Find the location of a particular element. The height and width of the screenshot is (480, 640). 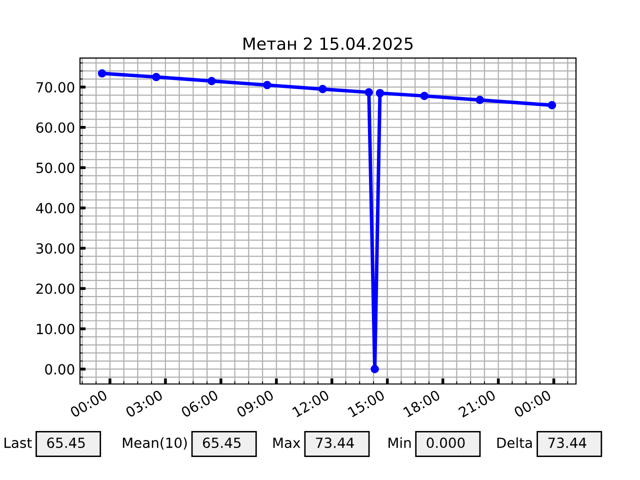

y-tick-label: 40.00 is located at coordinates (55, 208).